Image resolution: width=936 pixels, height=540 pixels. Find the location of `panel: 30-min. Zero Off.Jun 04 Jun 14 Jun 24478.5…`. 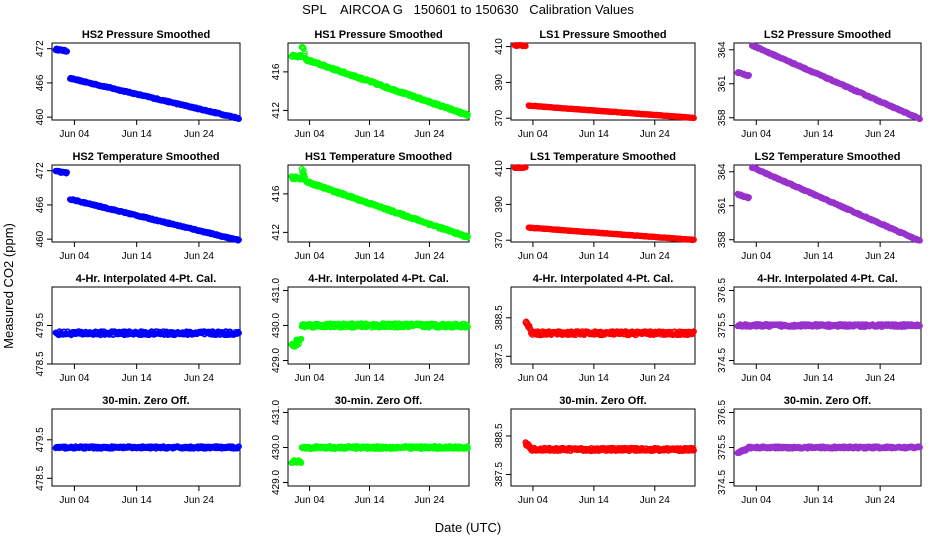

panel: 30-min. Zero Off.Jun 04 Jun 14 Jun 24478.5… is located at coordinates (138, 450).